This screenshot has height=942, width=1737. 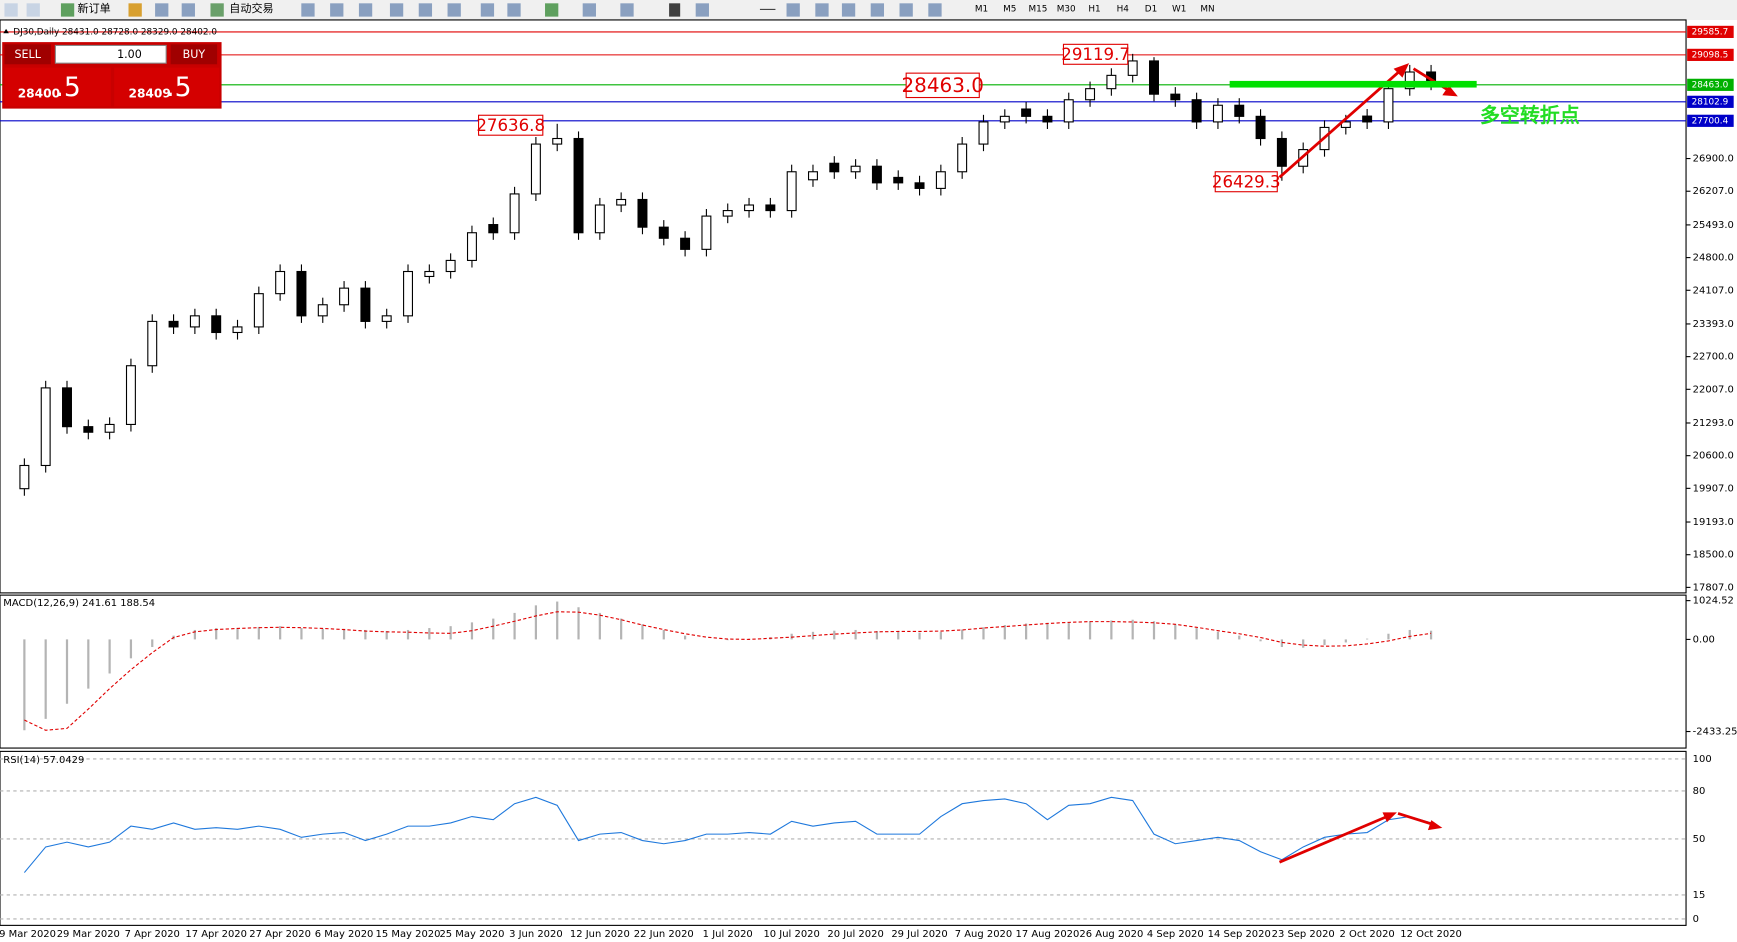 What do you see at coordinates (1366, 934) in the screenshot?
I see `x-tick-label: 2 Oct 2020` at bounding box center [1366, 934].